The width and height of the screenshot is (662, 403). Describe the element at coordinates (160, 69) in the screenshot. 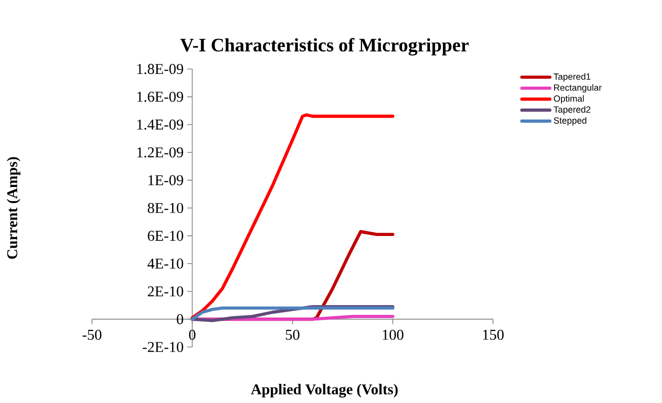

I see `y-tick-label: 1.8E-09` at that location.